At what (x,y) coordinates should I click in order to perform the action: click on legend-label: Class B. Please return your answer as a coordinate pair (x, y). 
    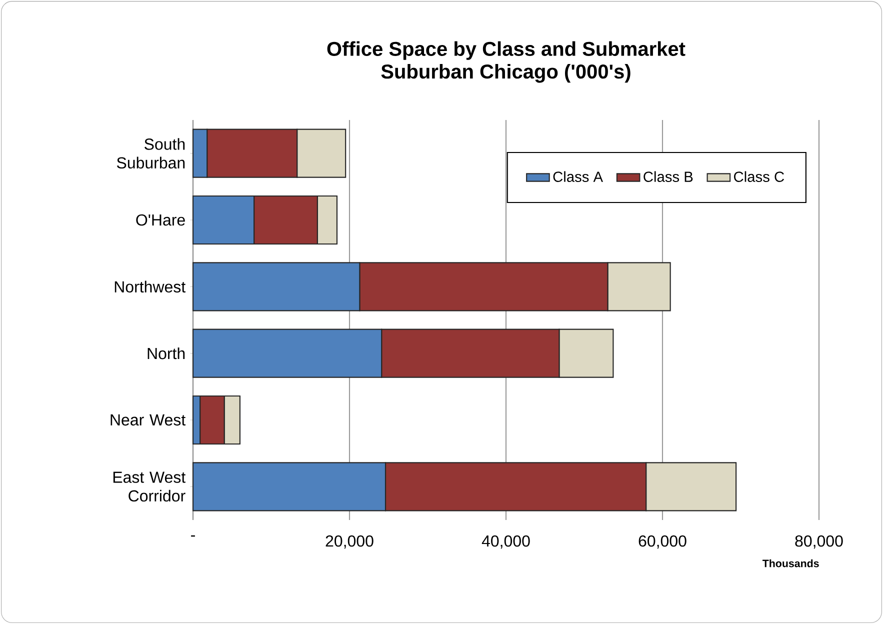
    Looking at the image, I should click on (668, 176).